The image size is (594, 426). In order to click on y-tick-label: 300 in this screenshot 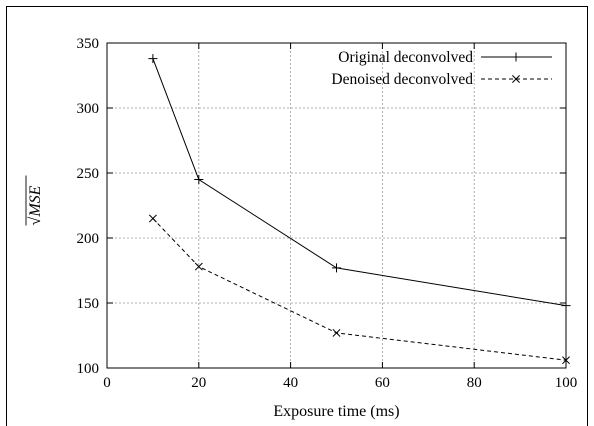, I will do `click(88, 109)`.